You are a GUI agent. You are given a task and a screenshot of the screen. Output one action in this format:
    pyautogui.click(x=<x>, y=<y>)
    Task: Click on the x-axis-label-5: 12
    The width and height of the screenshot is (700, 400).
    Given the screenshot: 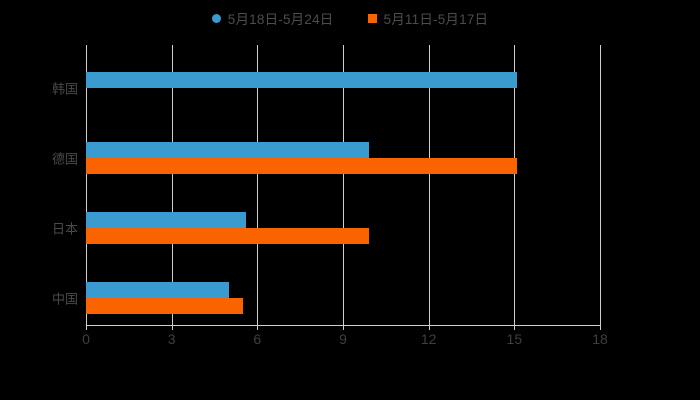 What is the action you would take?
    pyautogui.click(x=428, y=339)
    